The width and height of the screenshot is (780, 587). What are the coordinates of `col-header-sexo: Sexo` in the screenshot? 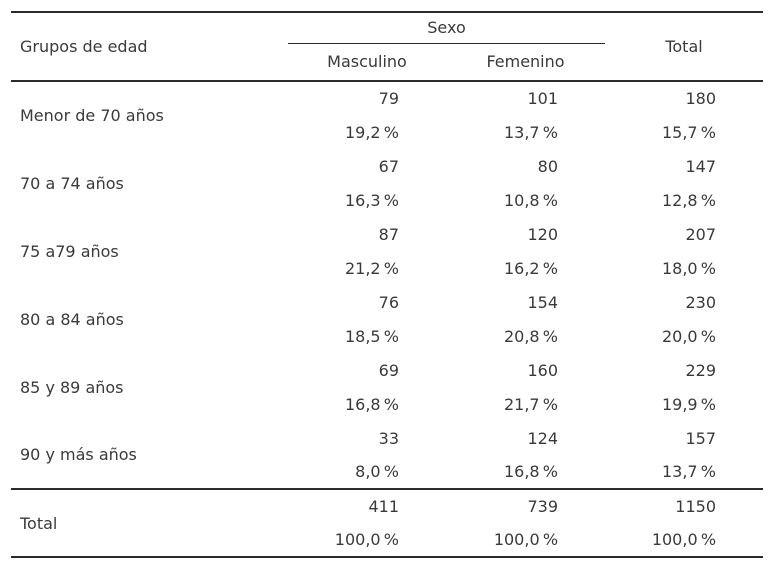 It's located at (447, 28).